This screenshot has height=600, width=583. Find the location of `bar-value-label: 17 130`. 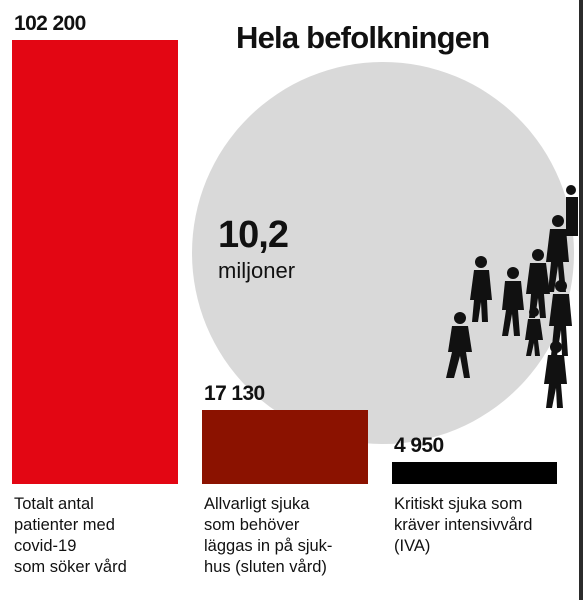

bar-value-label: 17 130 is located at coordinates (234, 393).